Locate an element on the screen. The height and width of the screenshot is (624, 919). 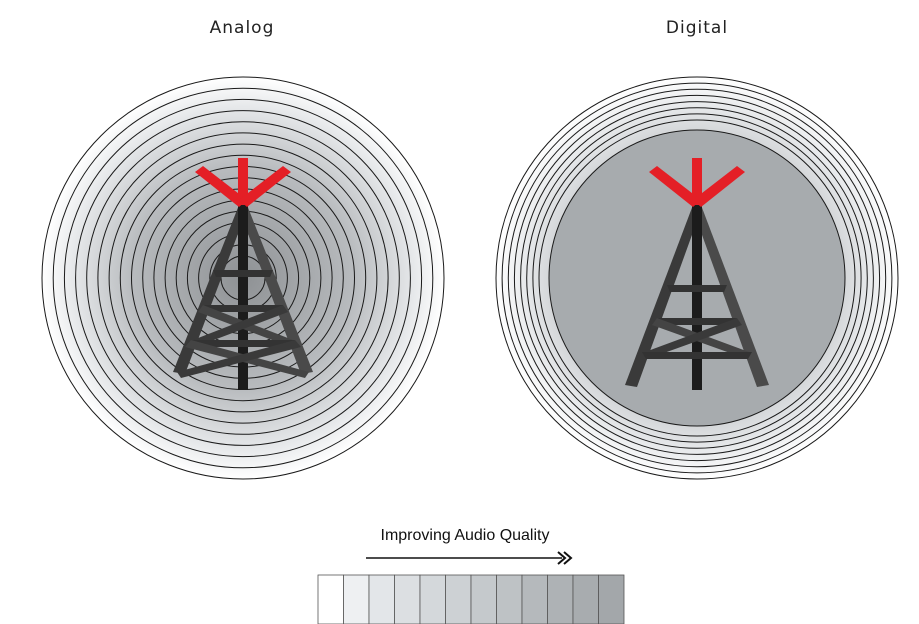
signal-ring is located at coordinates (243, 278).